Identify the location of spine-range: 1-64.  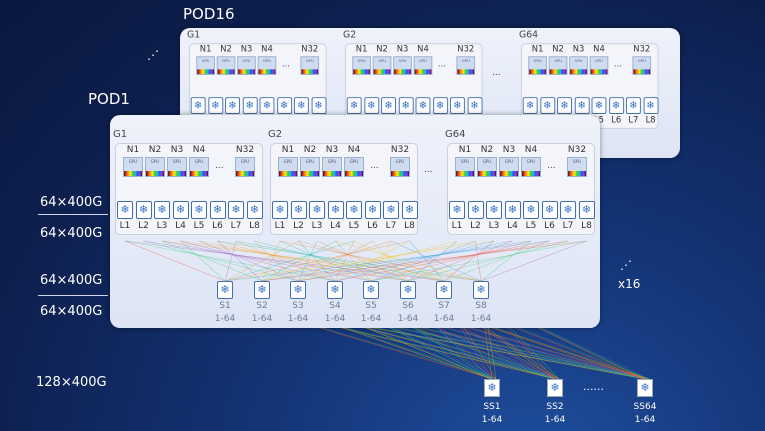
(298, 319).